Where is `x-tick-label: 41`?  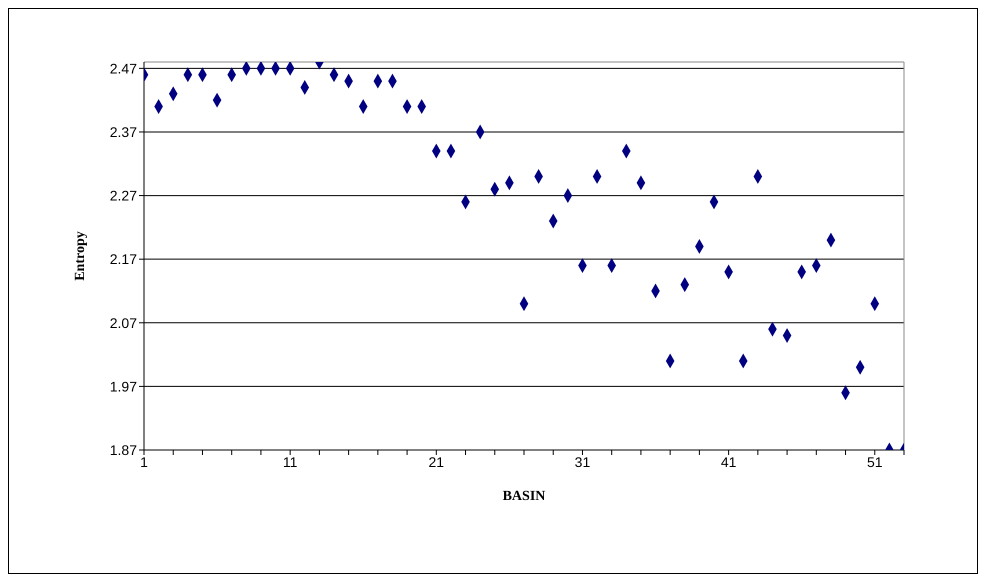 x-tick-label: 41 is located at coordinates (728, 462).